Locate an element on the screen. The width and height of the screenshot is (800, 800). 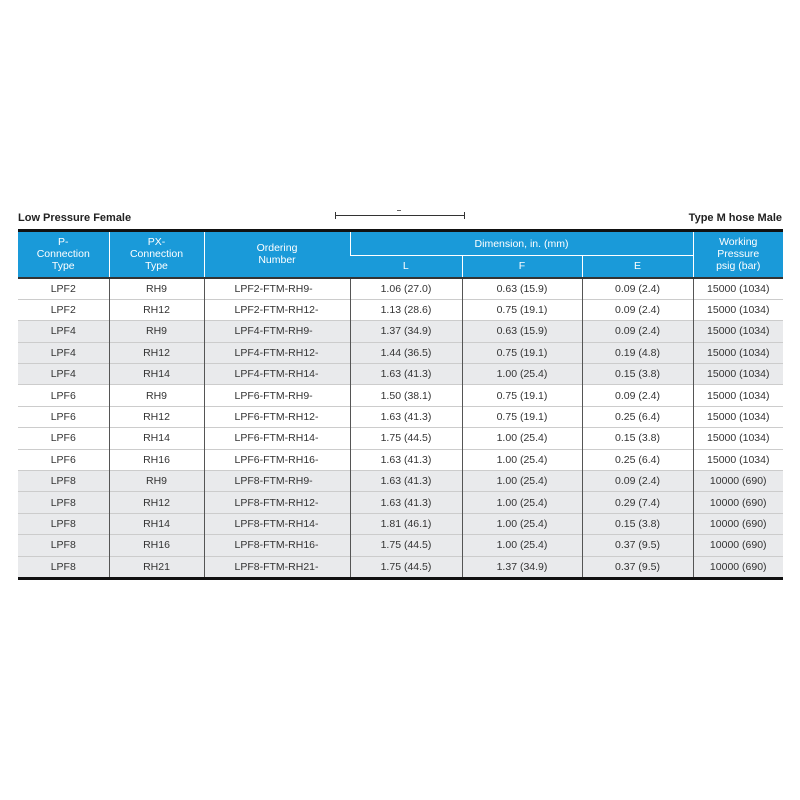
cell-ordering-number: LPF2-FTM-RH9- is located at coordinates (276, 288).